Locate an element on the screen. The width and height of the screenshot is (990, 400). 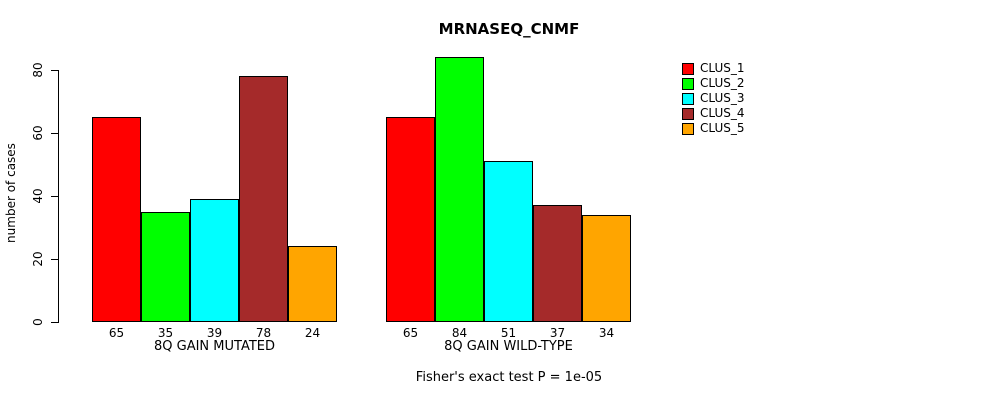
y-axis-title: number of cases is located at coordinates (11, 193).